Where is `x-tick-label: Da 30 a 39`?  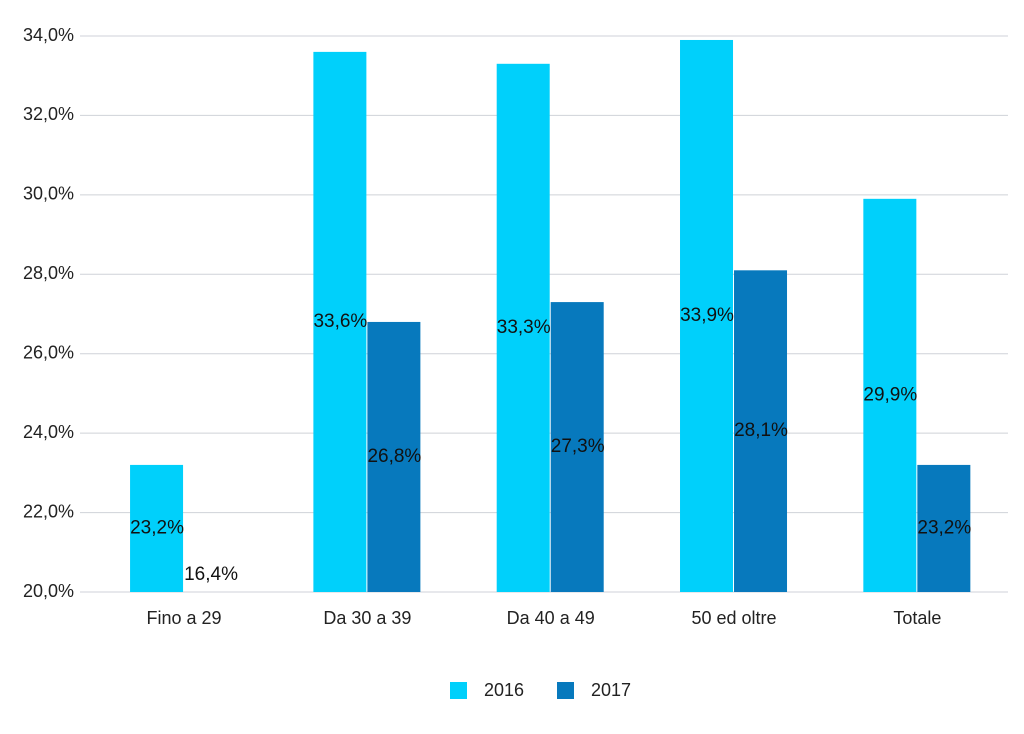
x-tick-label: Da 30 a 39 is located at coordinates (367, 618).